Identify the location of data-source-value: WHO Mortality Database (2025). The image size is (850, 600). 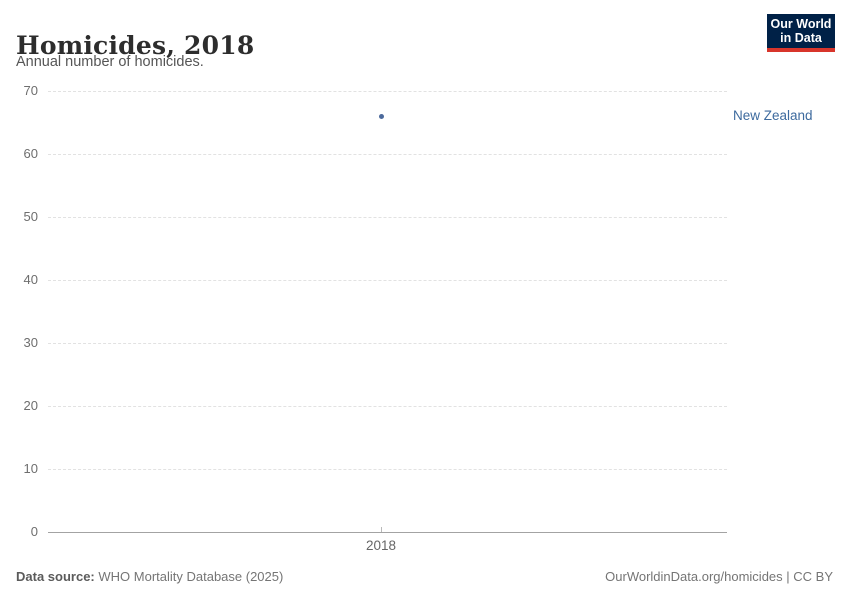
(191, 576).